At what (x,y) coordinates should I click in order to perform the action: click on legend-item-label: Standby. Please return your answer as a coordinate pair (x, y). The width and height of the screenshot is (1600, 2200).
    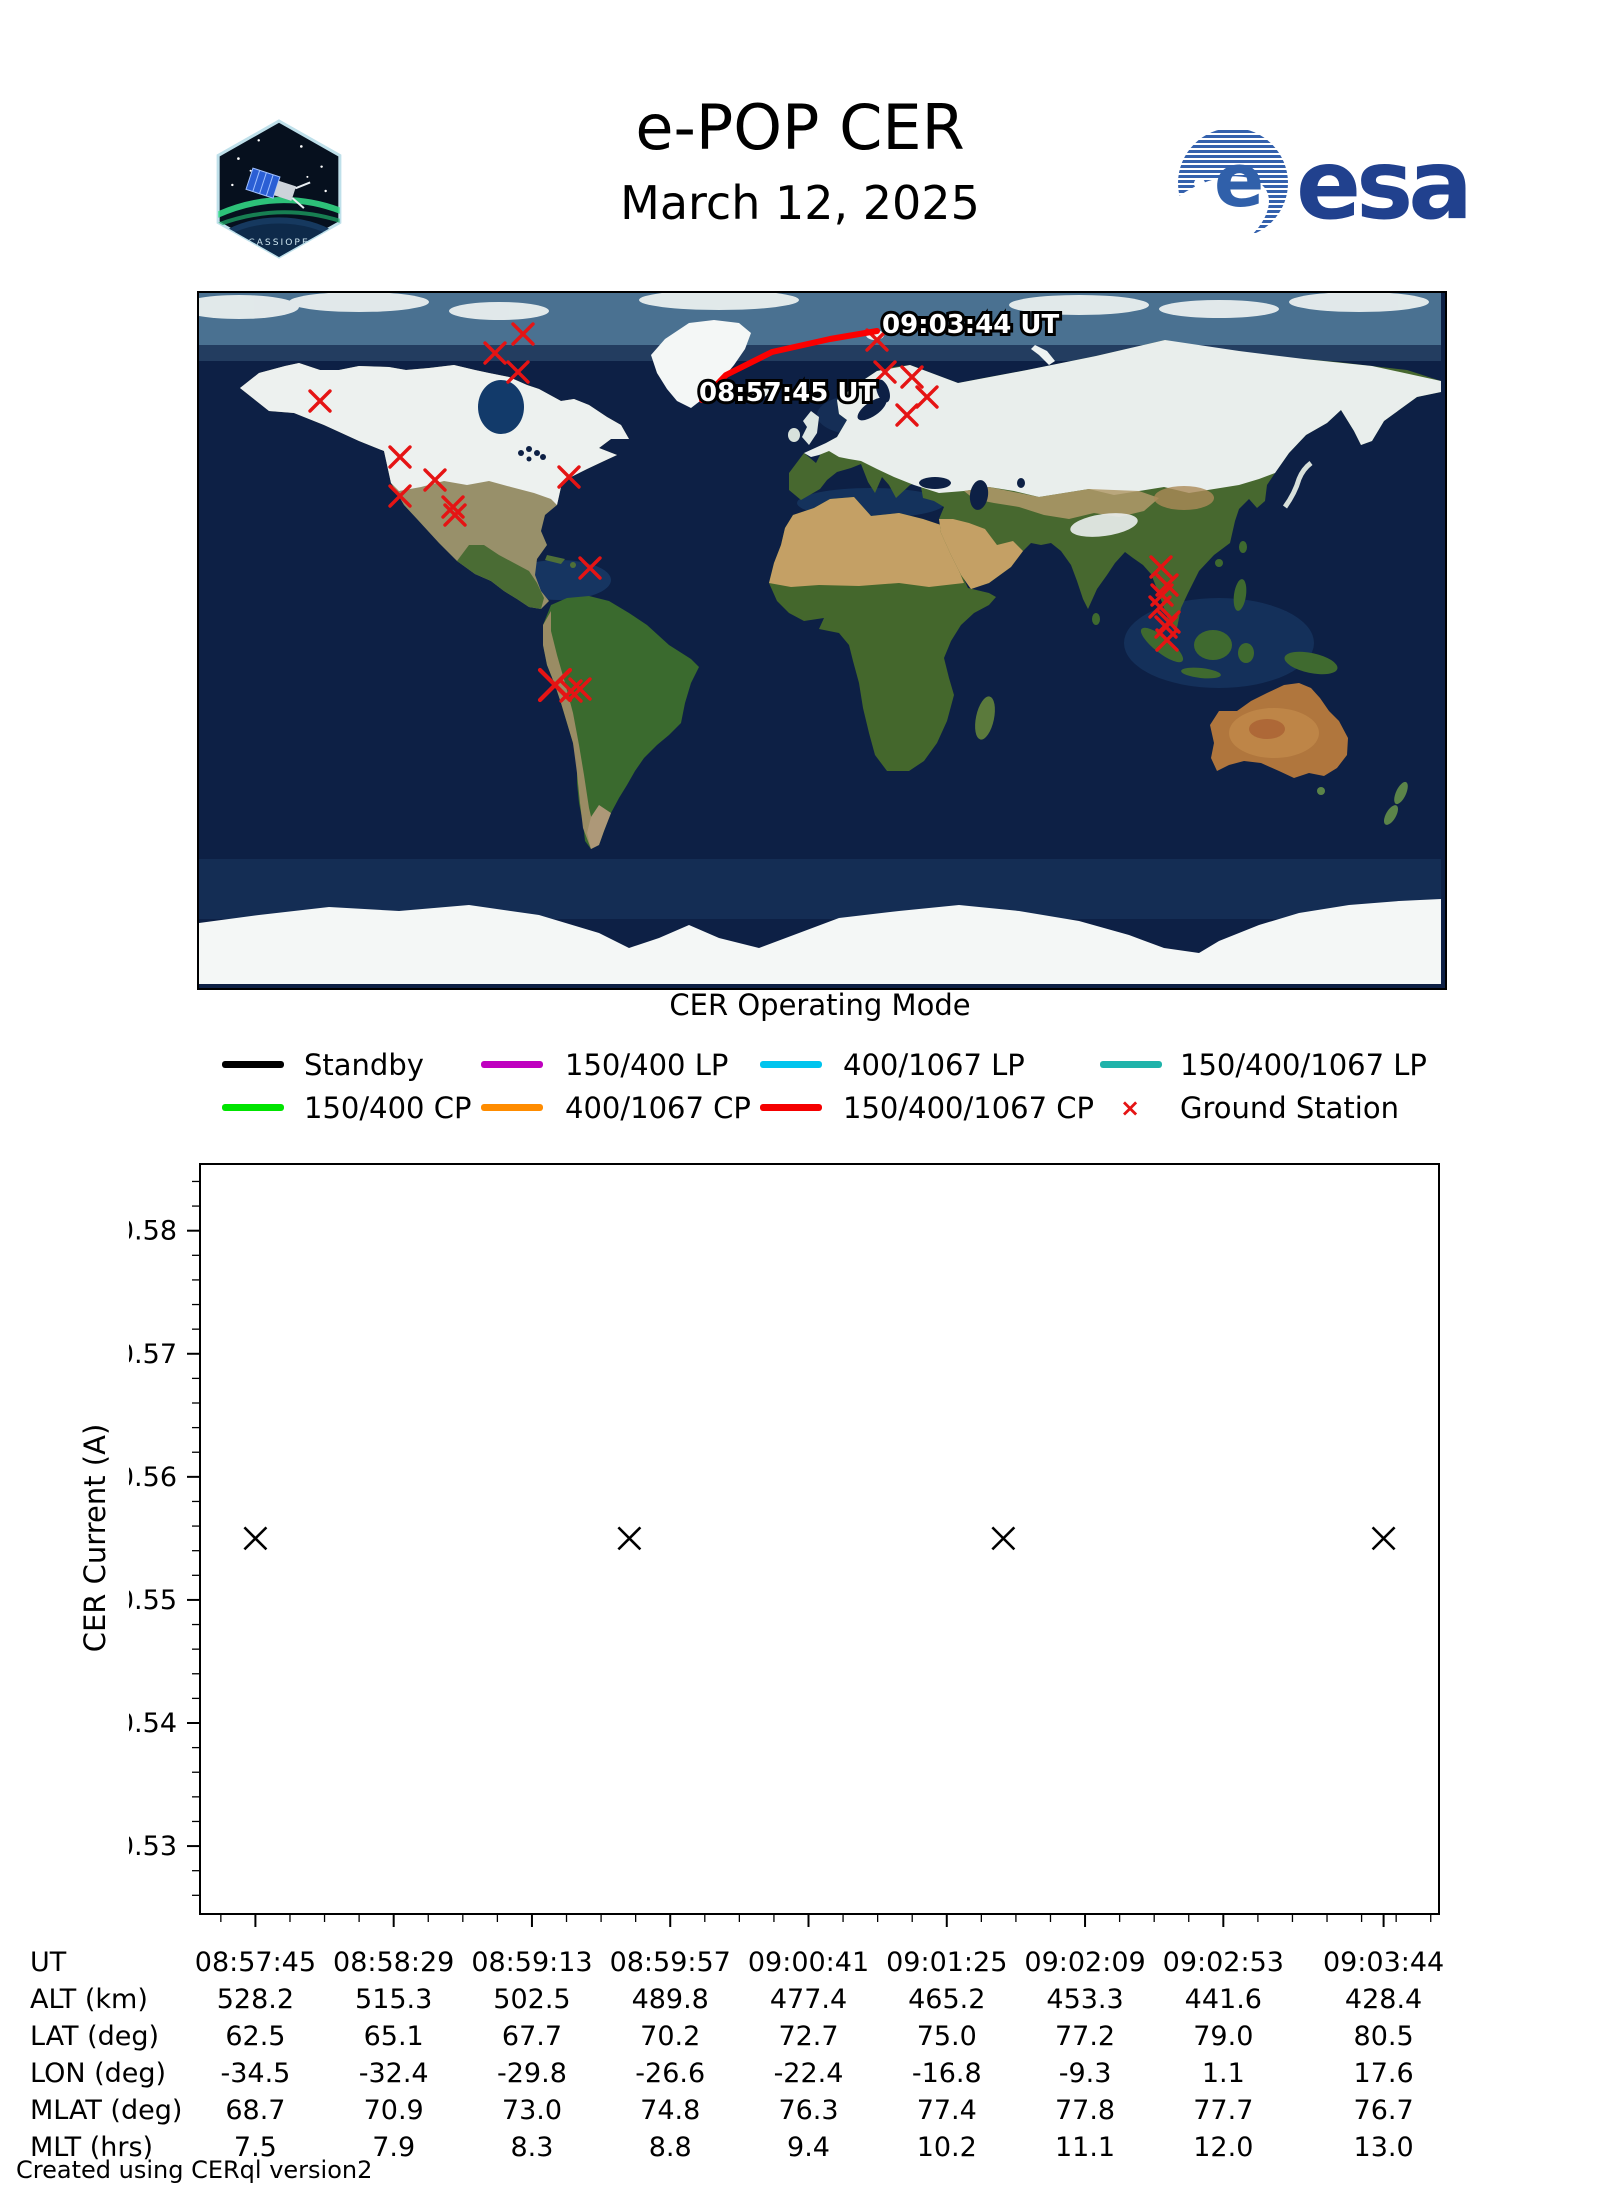
    Looking at the image, I should click on (364, 1065).